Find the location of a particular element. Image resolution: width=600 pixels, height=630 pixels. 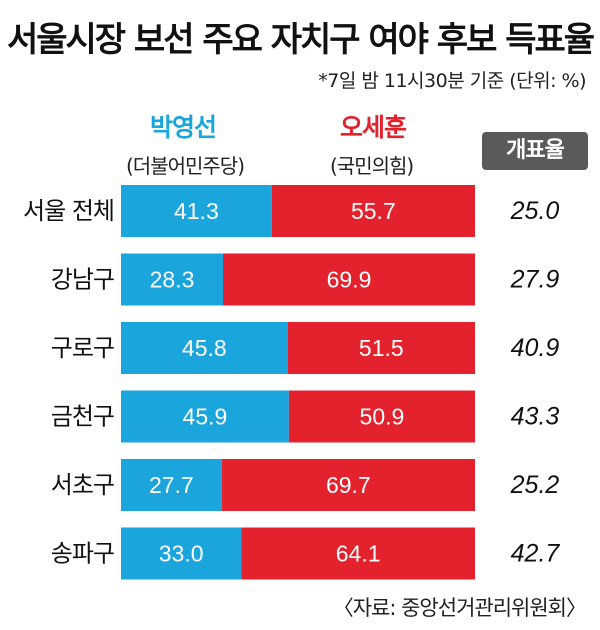

data-label-a: 27.7 is located at coordinates (171, 485).